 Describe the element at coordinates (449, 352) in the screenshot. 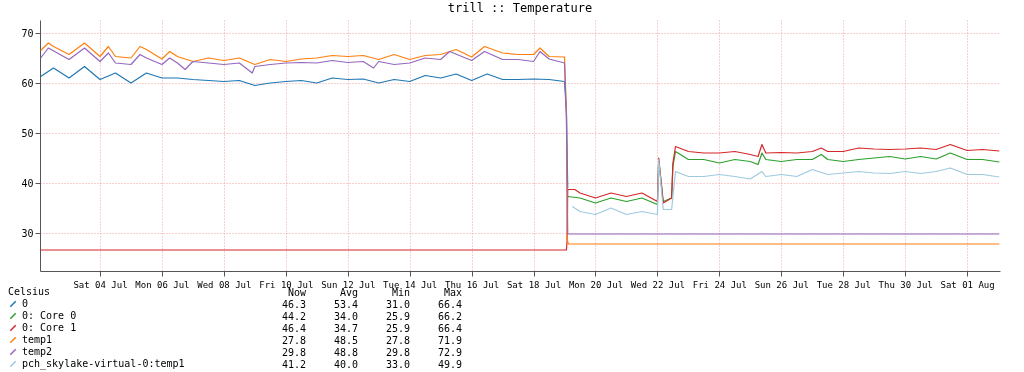

I see `text: 72.9` at that location.